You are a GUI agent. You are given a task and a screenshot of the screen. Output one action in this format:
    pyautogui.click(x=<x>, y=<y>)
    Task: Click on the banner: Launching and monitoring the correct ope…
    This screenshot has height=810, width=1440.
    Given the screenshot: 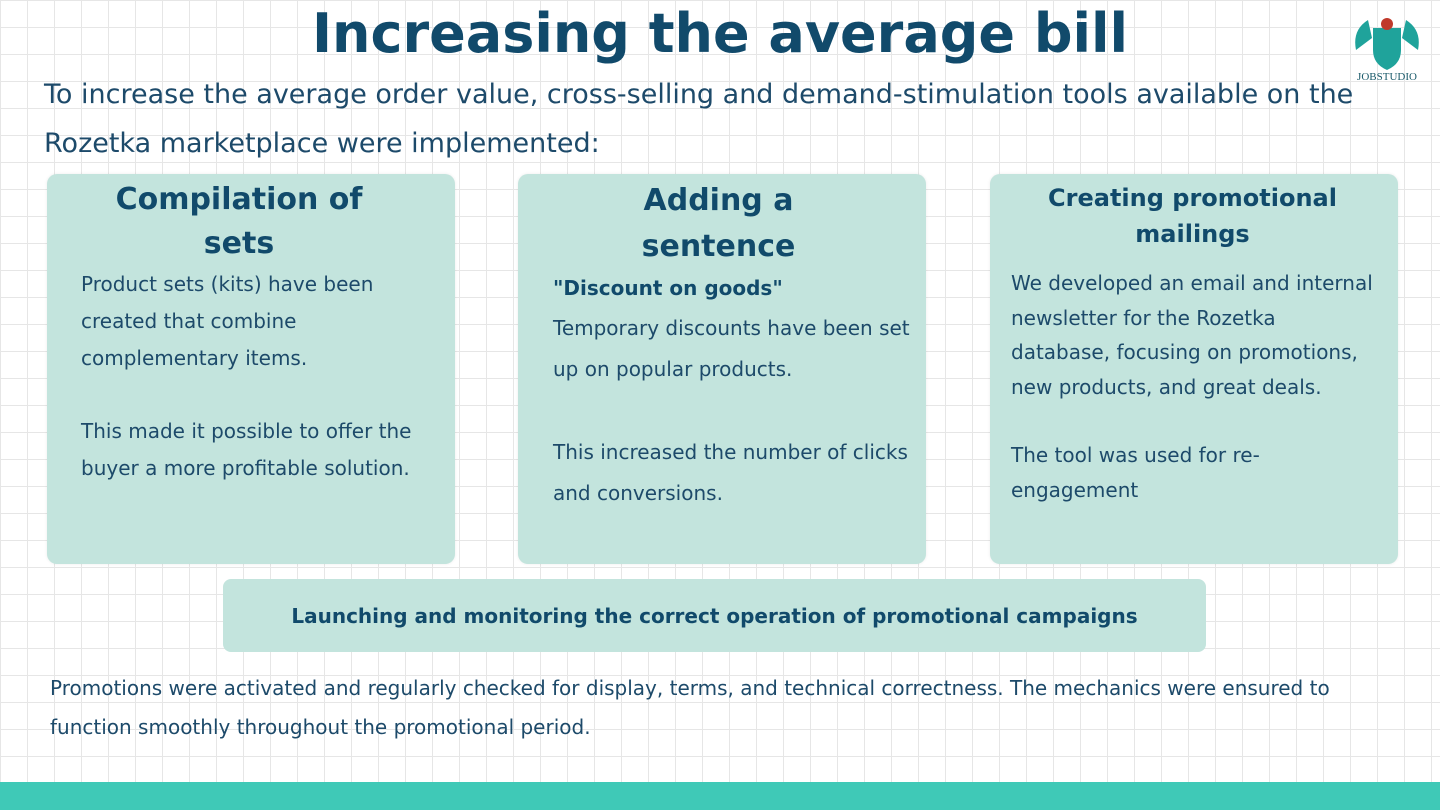 What is the action you would take?
    pyautogui.click(x=714, y=615)
    